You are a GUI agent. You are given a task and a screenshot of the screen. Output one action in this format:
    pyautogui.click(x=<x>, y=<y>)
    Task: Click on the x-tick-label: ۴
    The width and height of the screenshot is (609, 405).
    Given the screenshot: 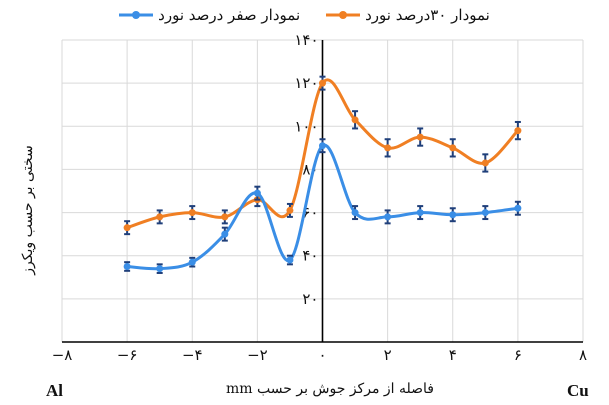 What is the action you would take?
    pyautogui.click(x=453, y=355)
    